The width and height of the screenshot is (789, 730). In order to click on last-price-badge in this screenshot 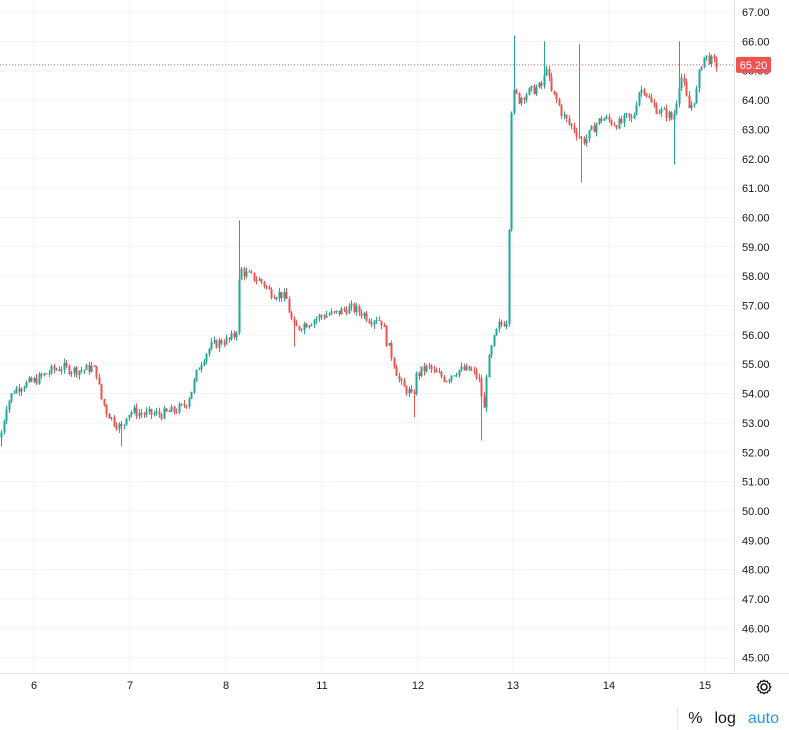, I will do `click(753, 64)`.